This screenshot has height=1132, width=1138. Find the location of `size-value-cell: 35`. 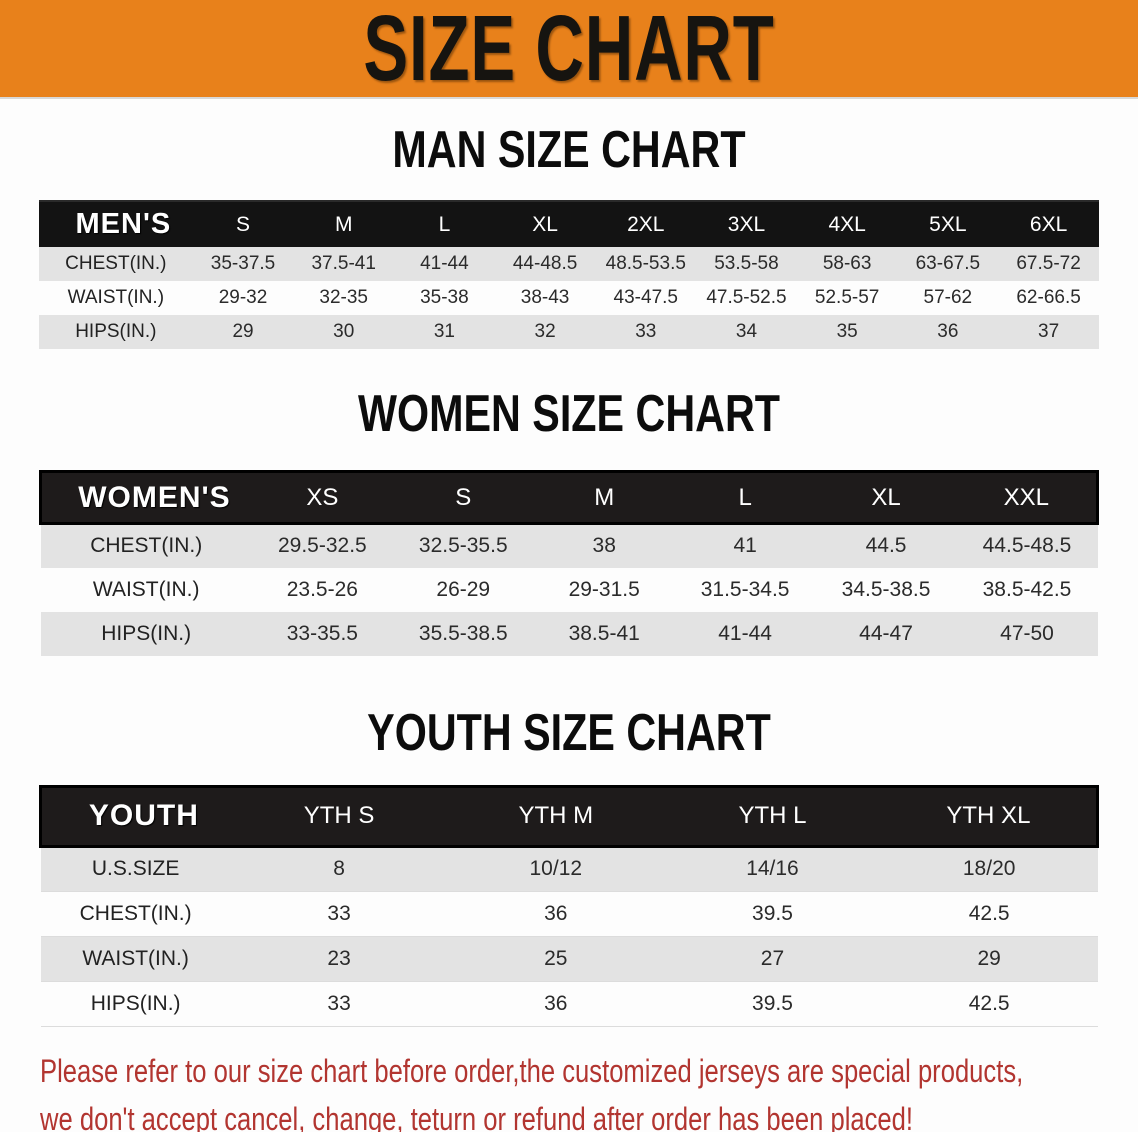

size-value-cell: 35 is located at coordinates (847, 331).